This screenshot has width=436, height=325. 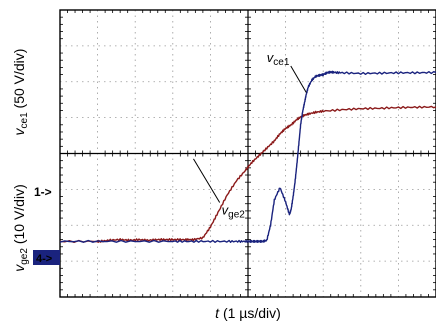 I want to click on annotation-vge2: vge2, so click(x=219, y=189).